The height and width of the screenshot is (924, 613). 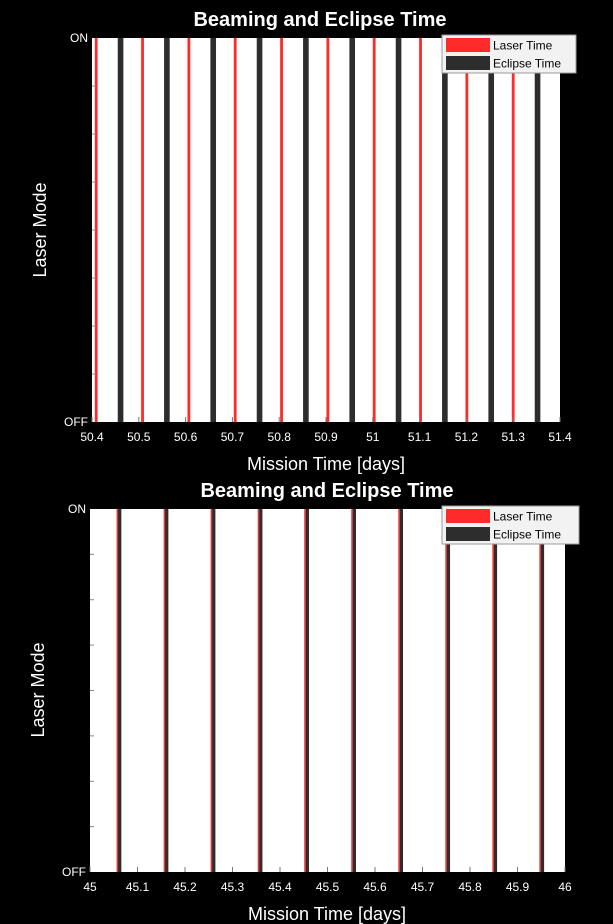 I want to click on chart-1-ylabel: Laser Mode, so click(x=40, y=229).